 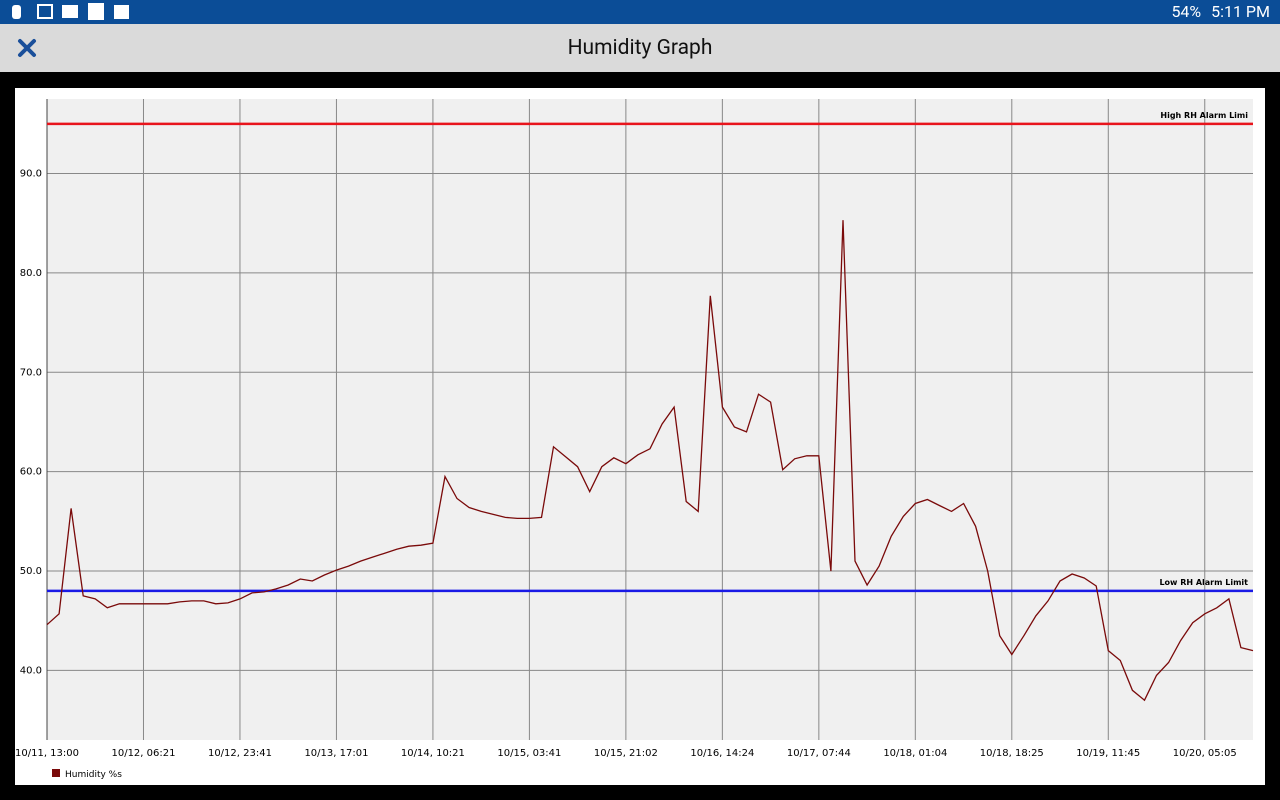 I want to click on x-tick-label: 10/19, 11:45, so click(x=1108, y=753).